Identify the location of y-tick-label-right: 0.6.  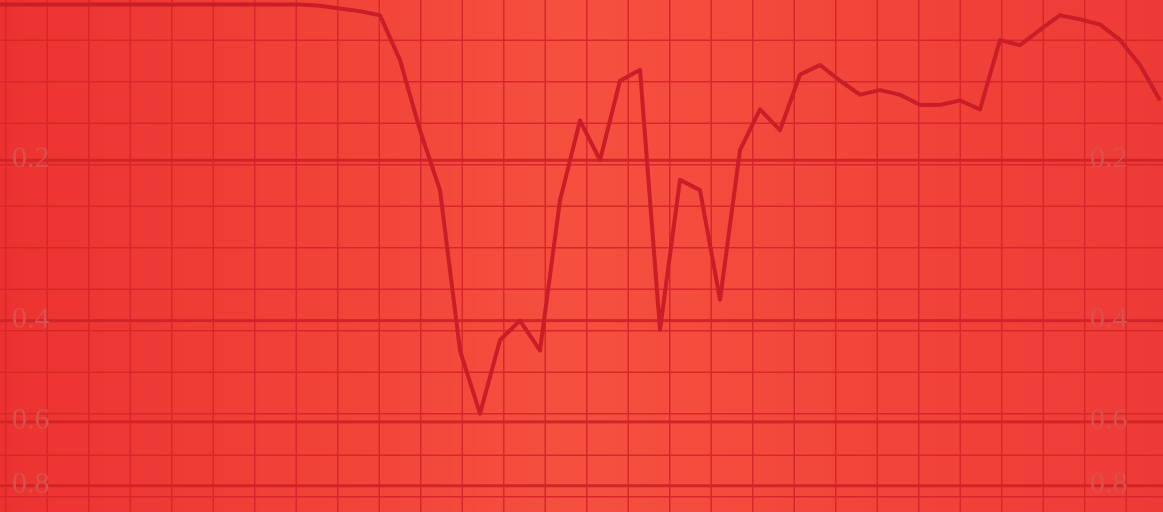
(1109, 419).